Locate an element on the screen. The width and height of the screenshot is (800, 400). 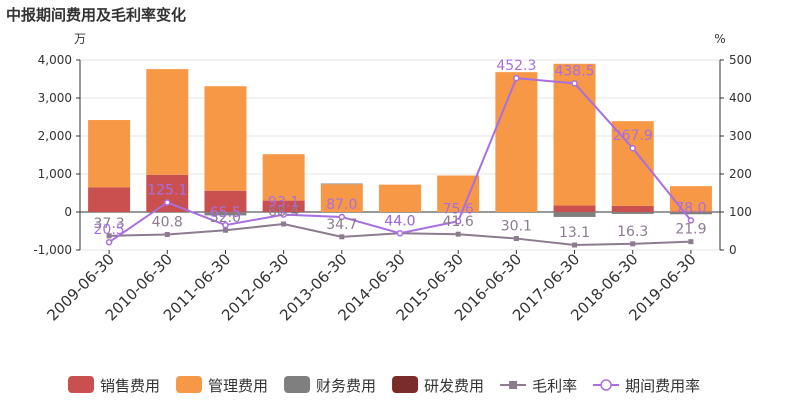
y-left-unit: 万 is located at coordinates (80, 39).